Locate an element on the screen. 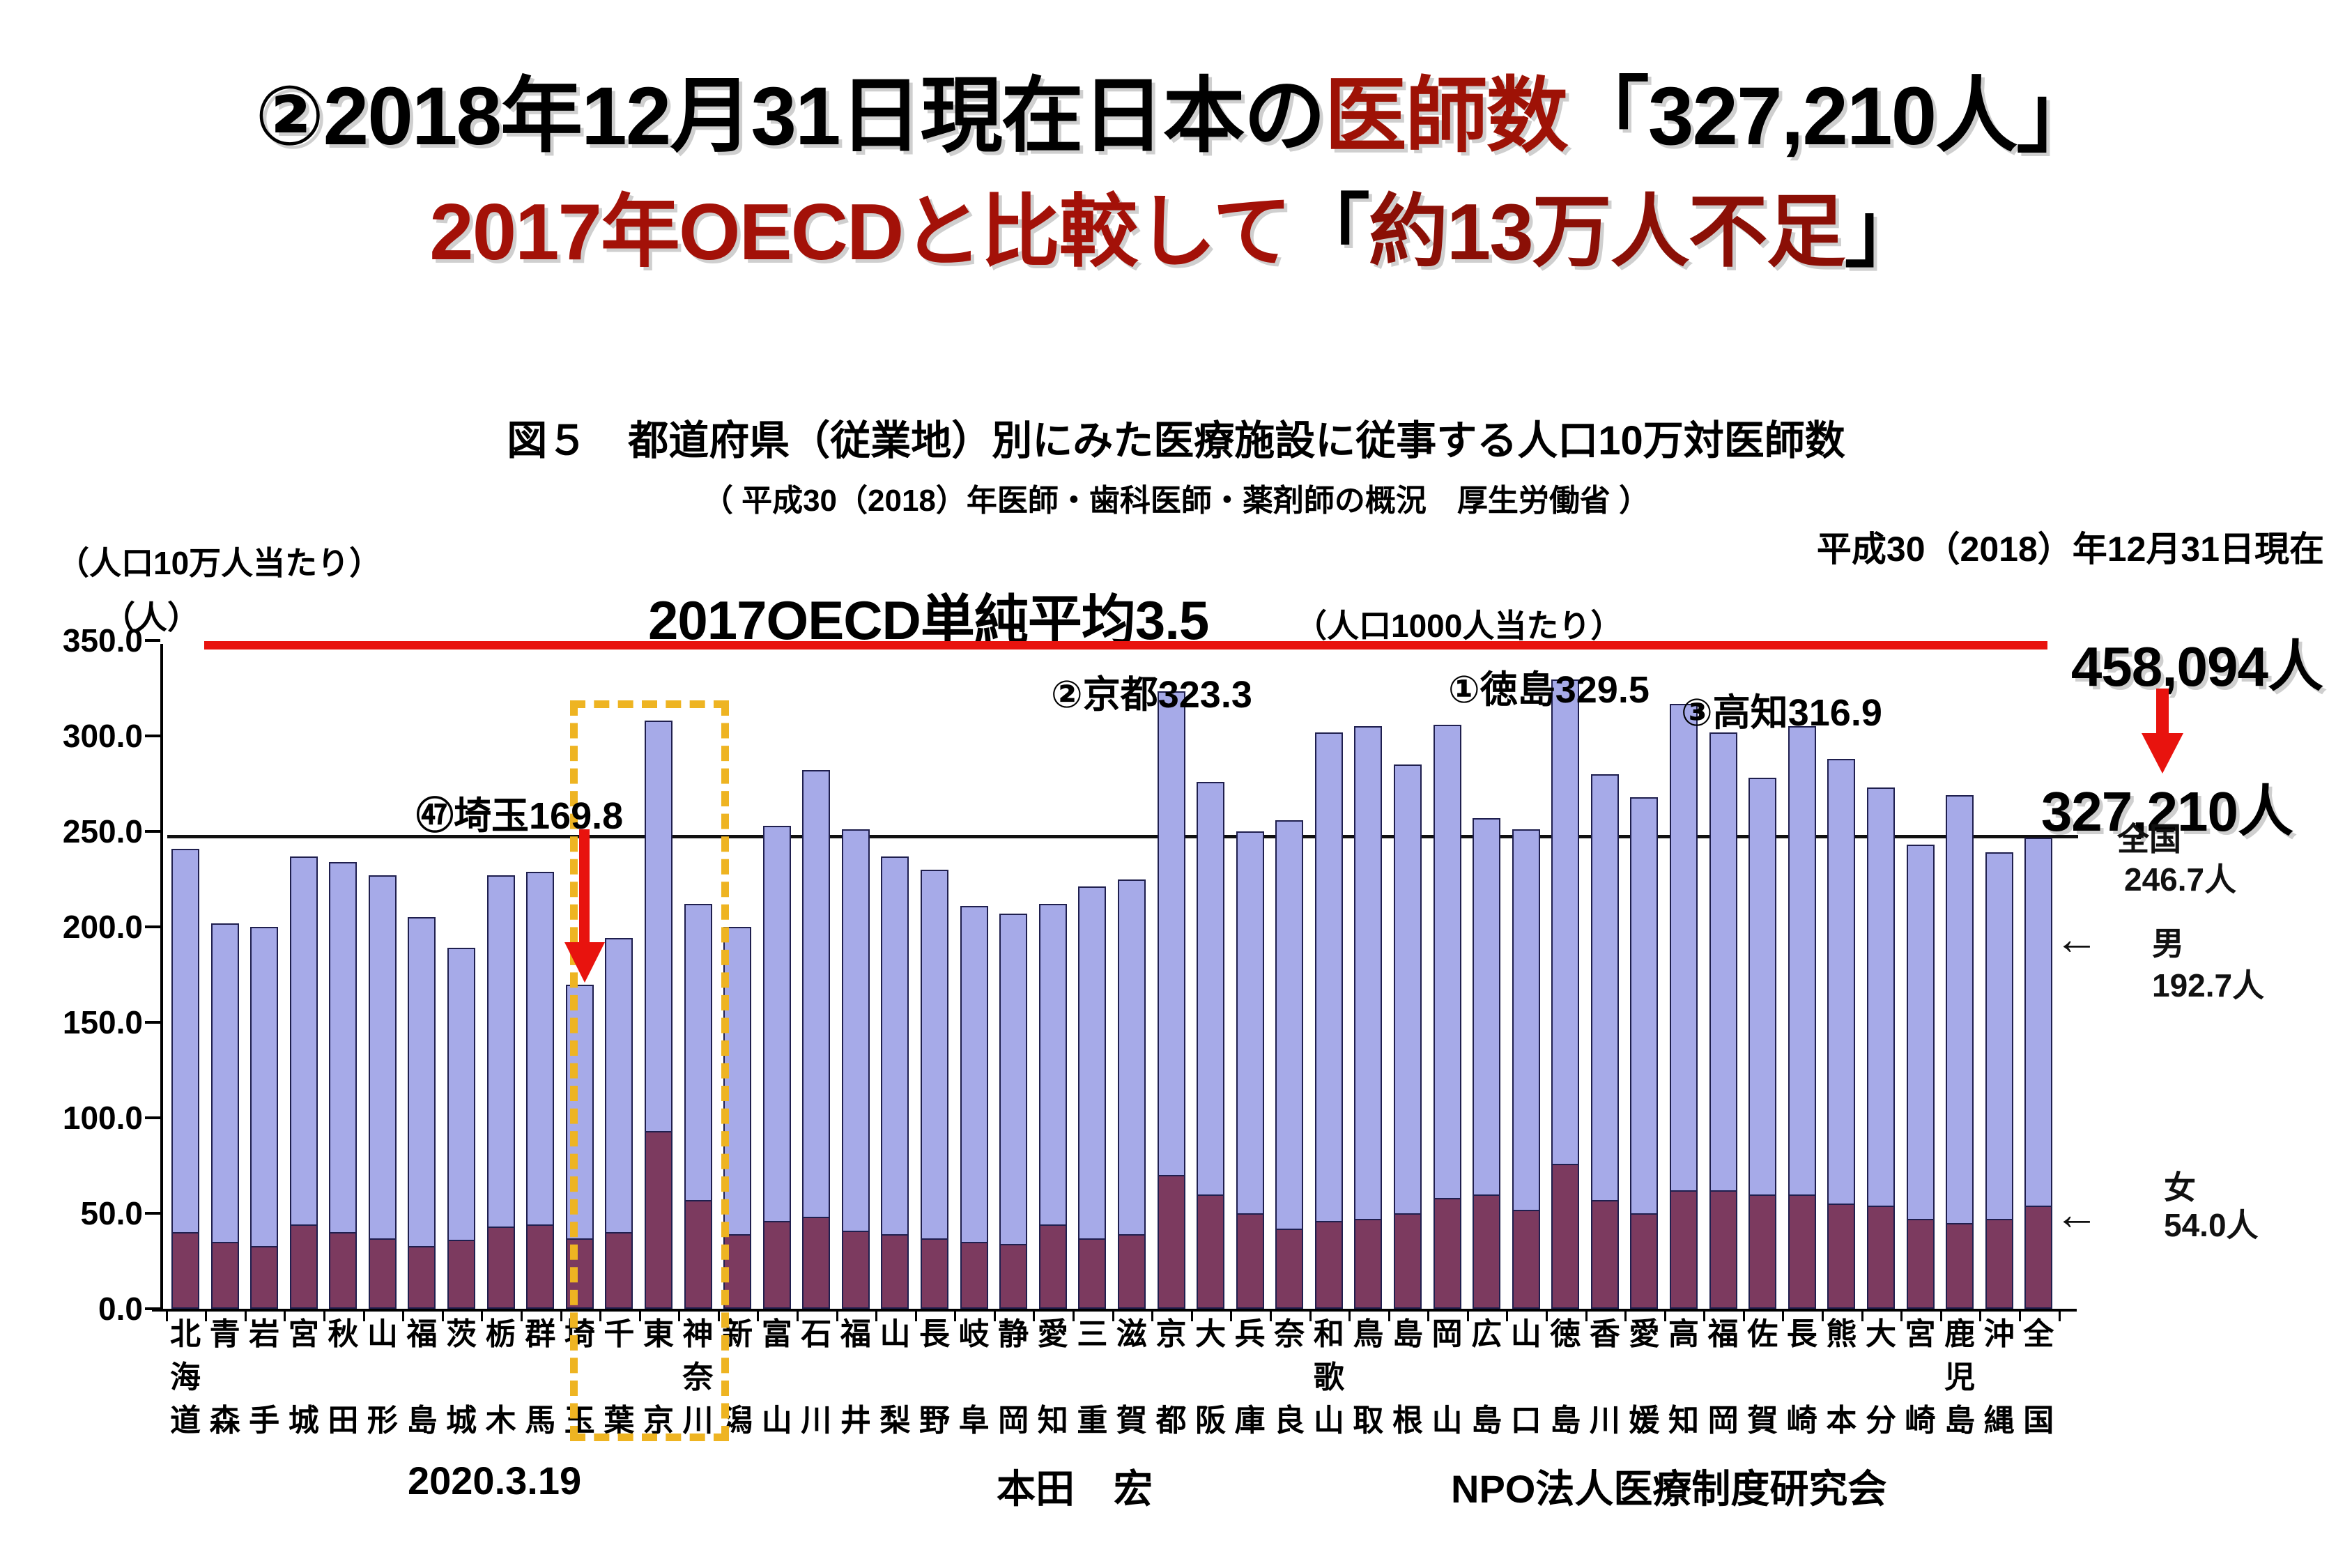  bar-female-静岡 is located at coordinates (1013, 1276).